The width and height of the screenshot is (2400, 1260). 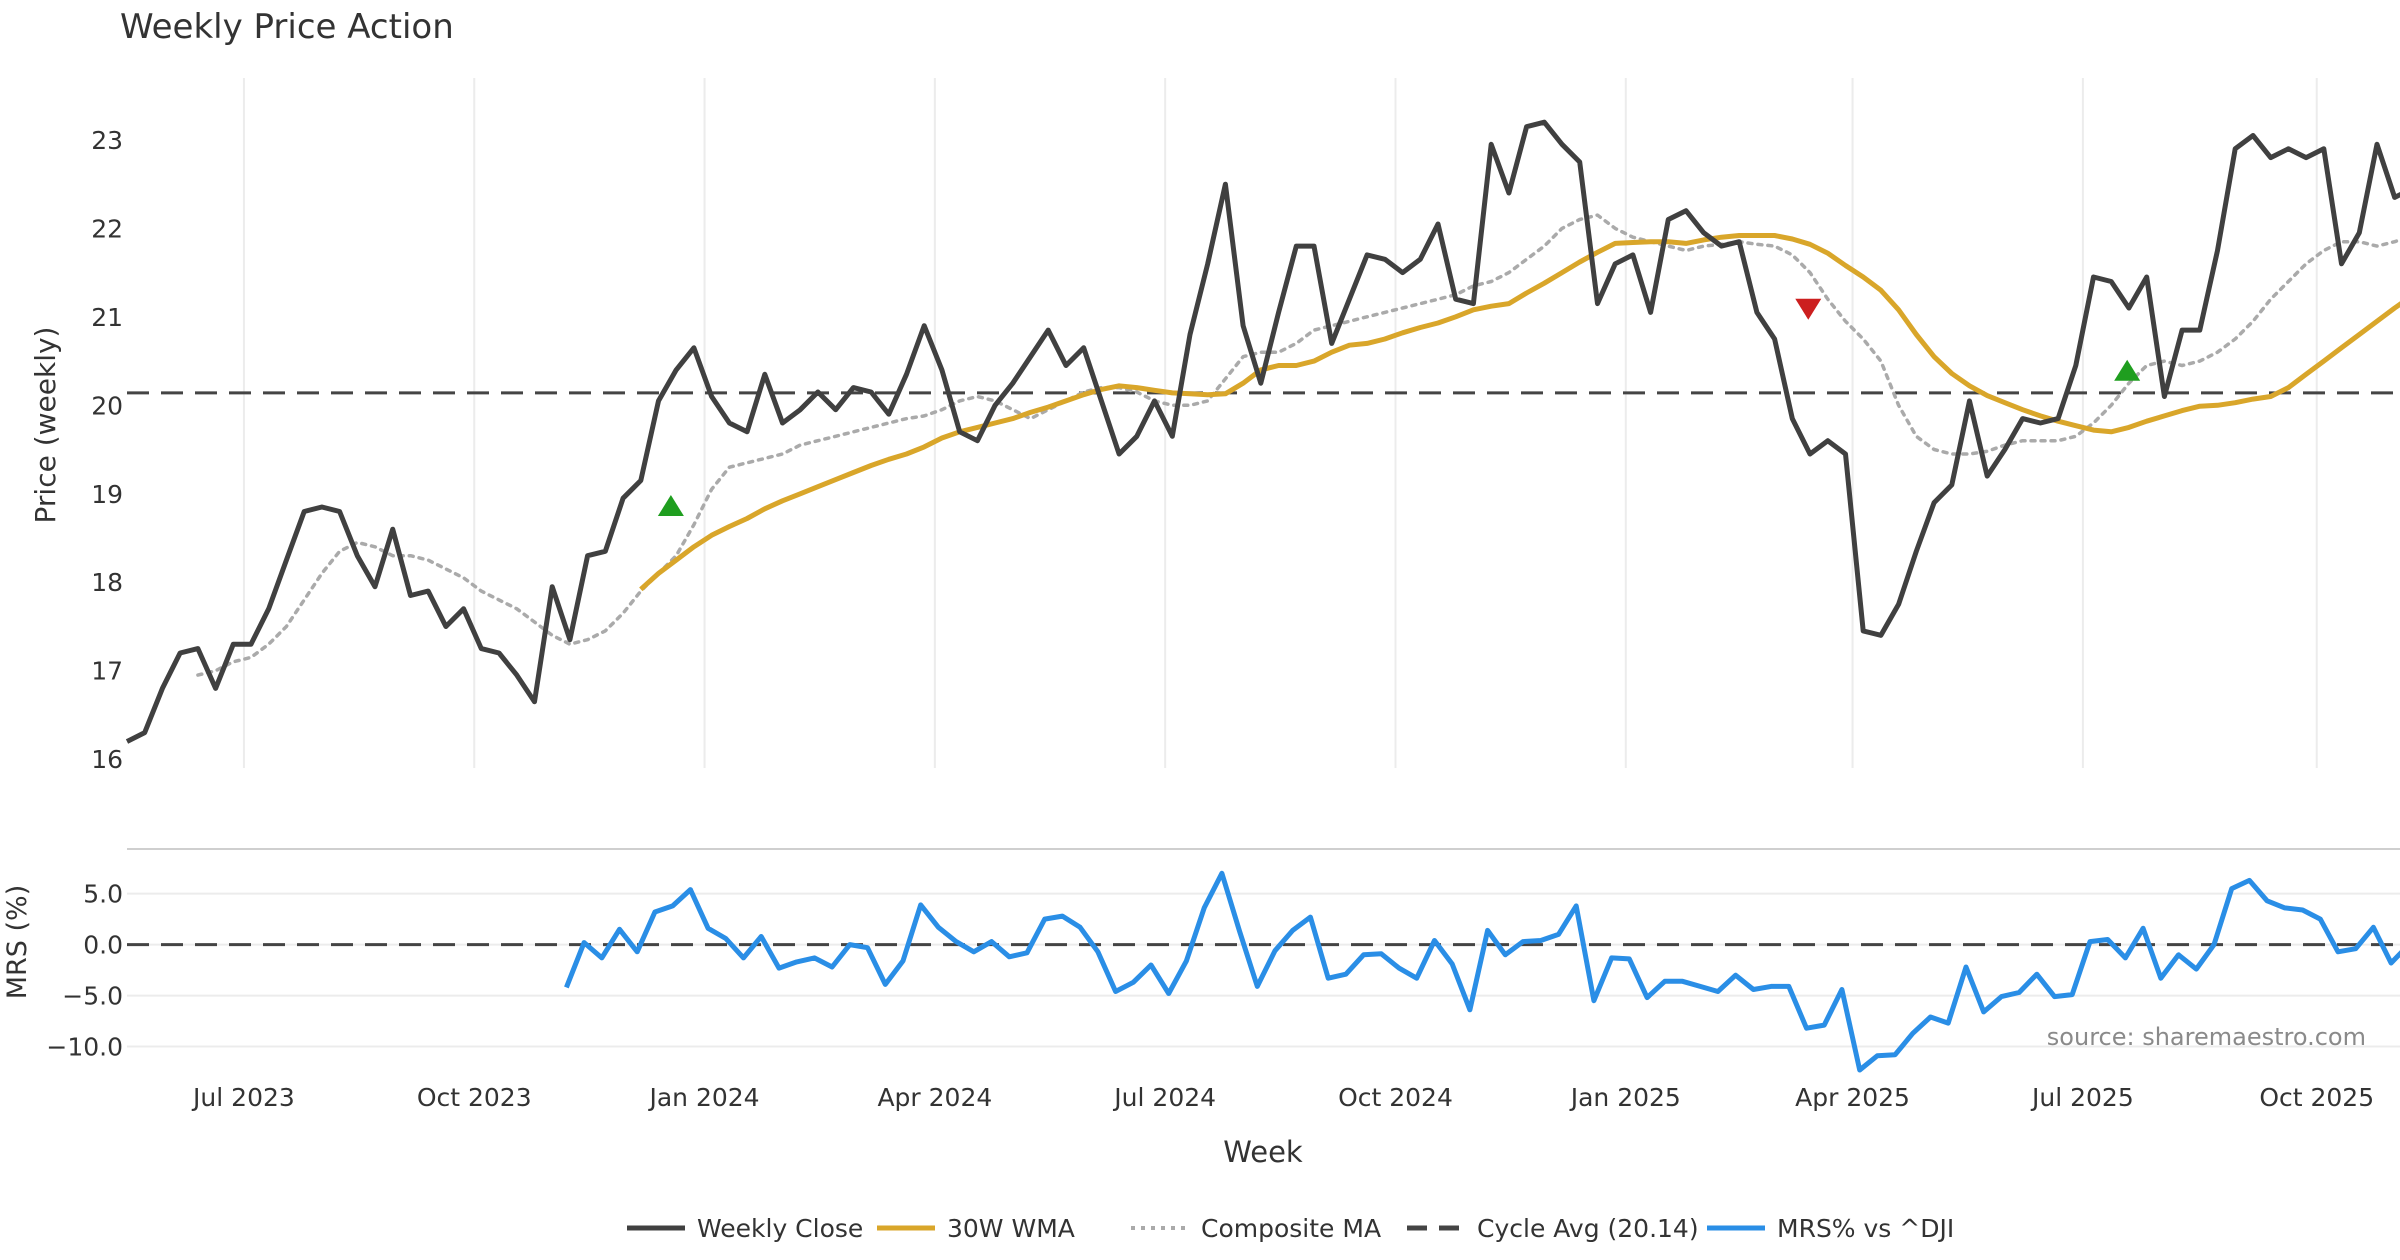 I want to click on x-tick-label-8: Jul 2025, so click(x=2082, y=1097).